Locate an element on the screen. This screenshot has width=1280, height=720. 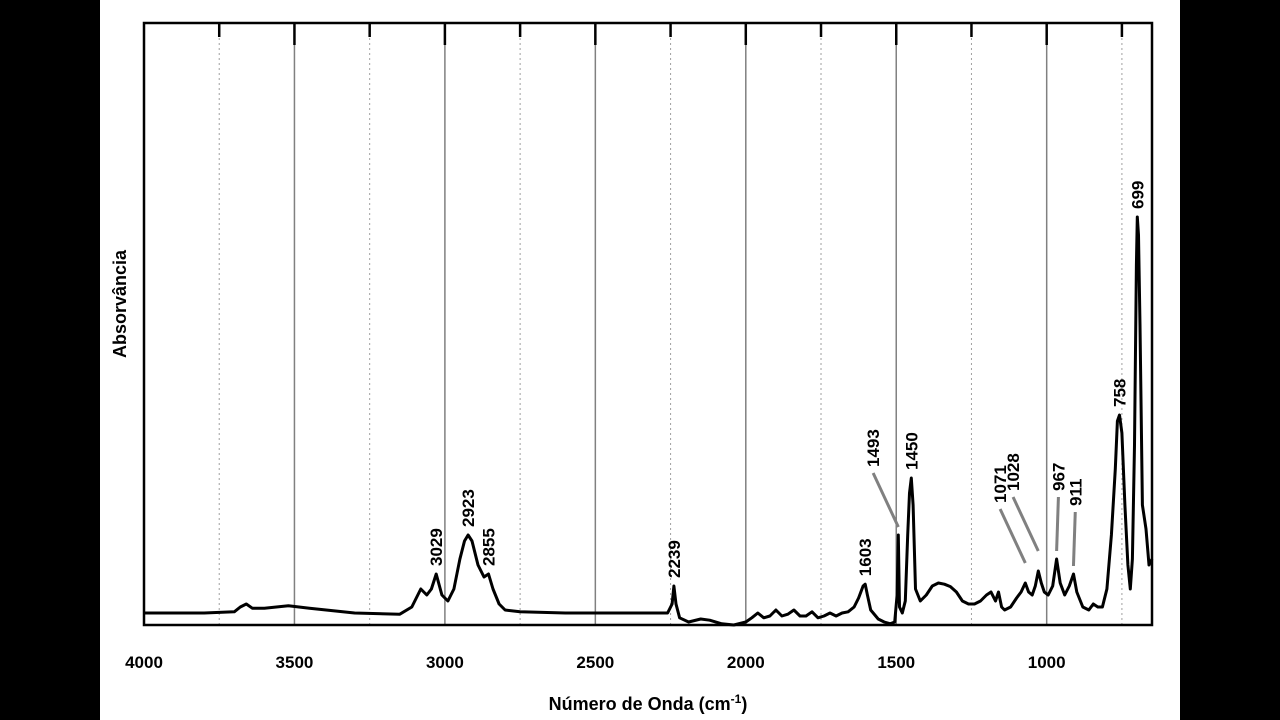
x-tick-labels: 4000 3500 3000 2500 2000 1500 1000 is located at coordinates (595, 662).